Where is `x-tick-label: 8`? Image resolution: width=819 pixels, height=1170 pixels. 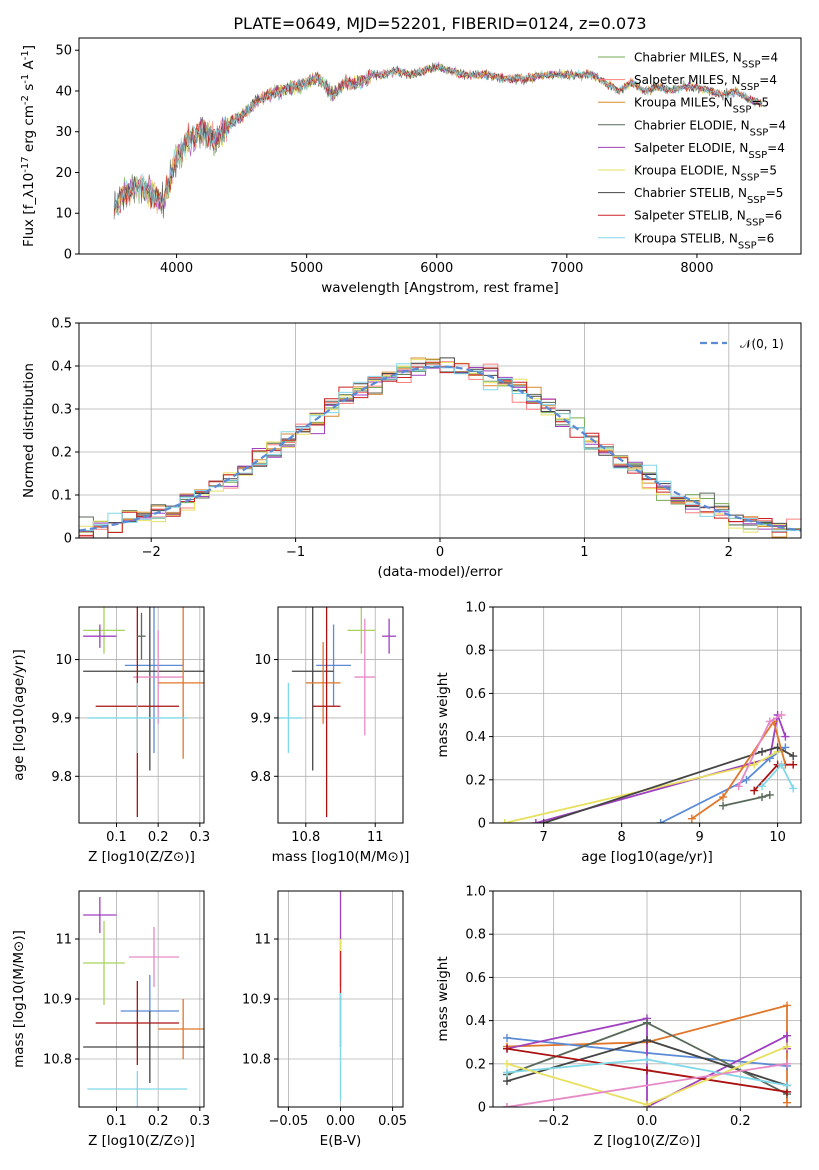 x-tick-label: 8 is located at coordinates (622, 837).